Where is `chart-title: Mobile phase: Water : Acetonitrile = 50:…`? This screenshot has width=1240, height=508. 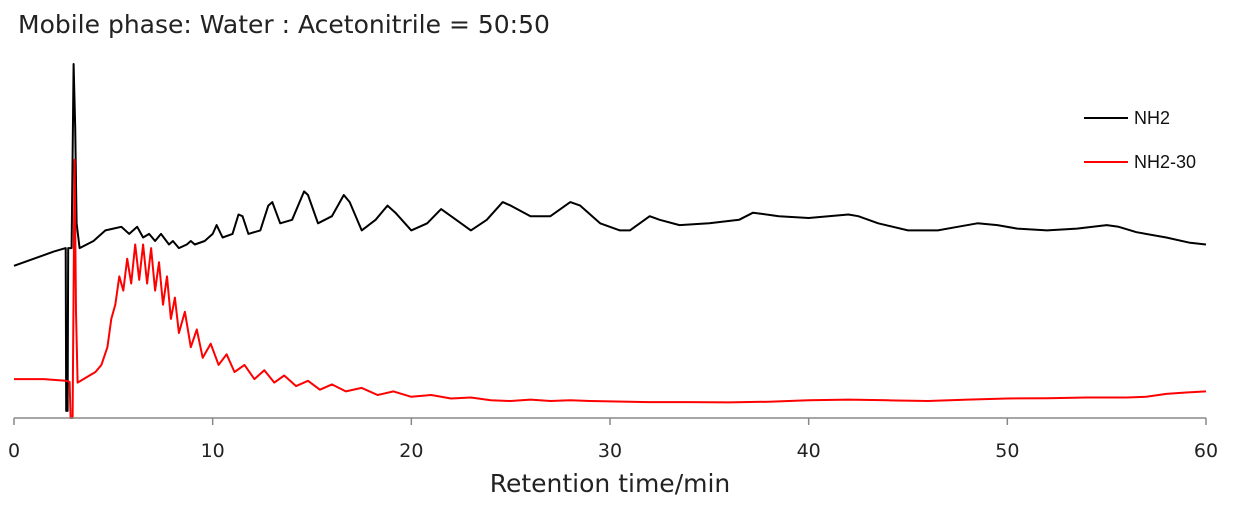
chart-title: Mobile phase: Water : Acetonitrile = 50:… is located at coordinates (284, 24).